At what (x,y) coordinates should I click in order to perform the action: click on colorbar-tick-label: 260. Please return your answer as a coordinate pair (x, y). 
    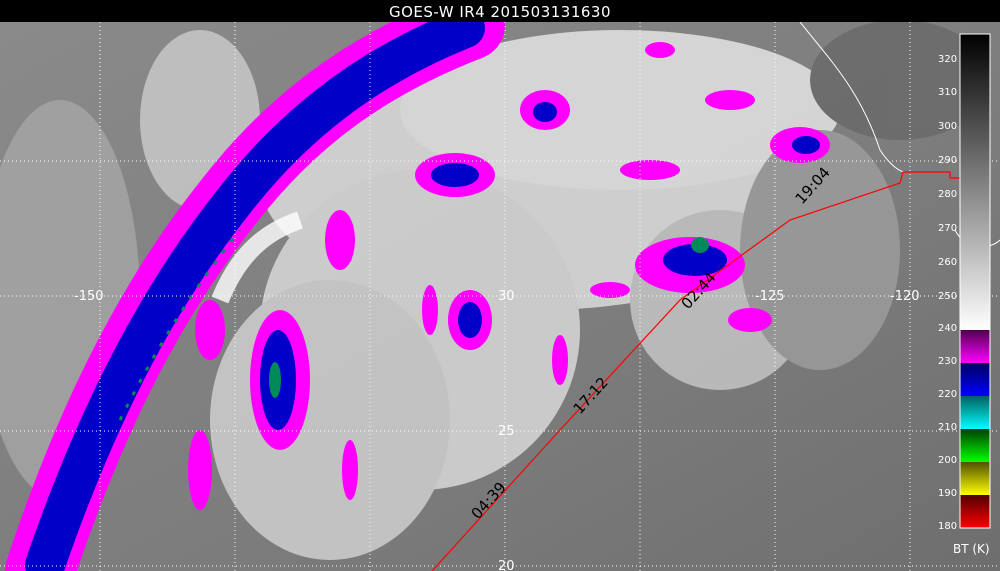
    Looking at the image, I should click on (947, 262).